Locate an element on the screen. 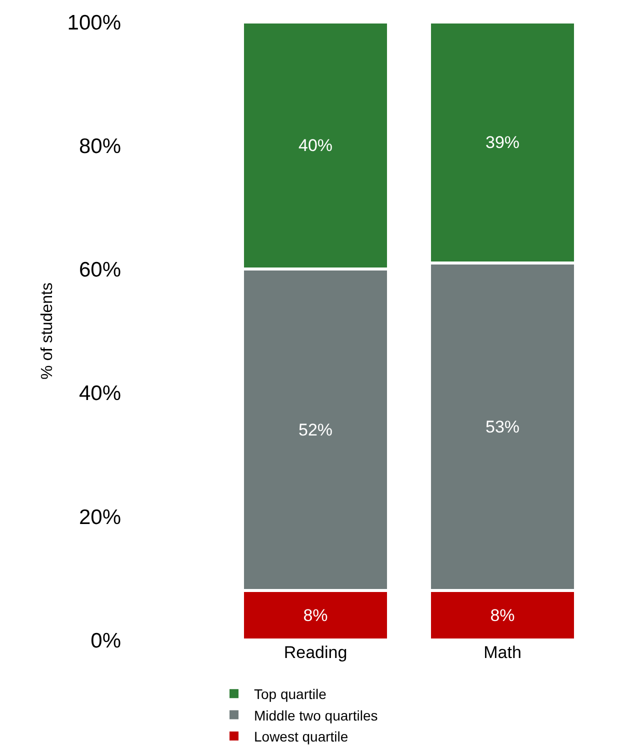  data-label: 40% is located at coordinates (315, 146).